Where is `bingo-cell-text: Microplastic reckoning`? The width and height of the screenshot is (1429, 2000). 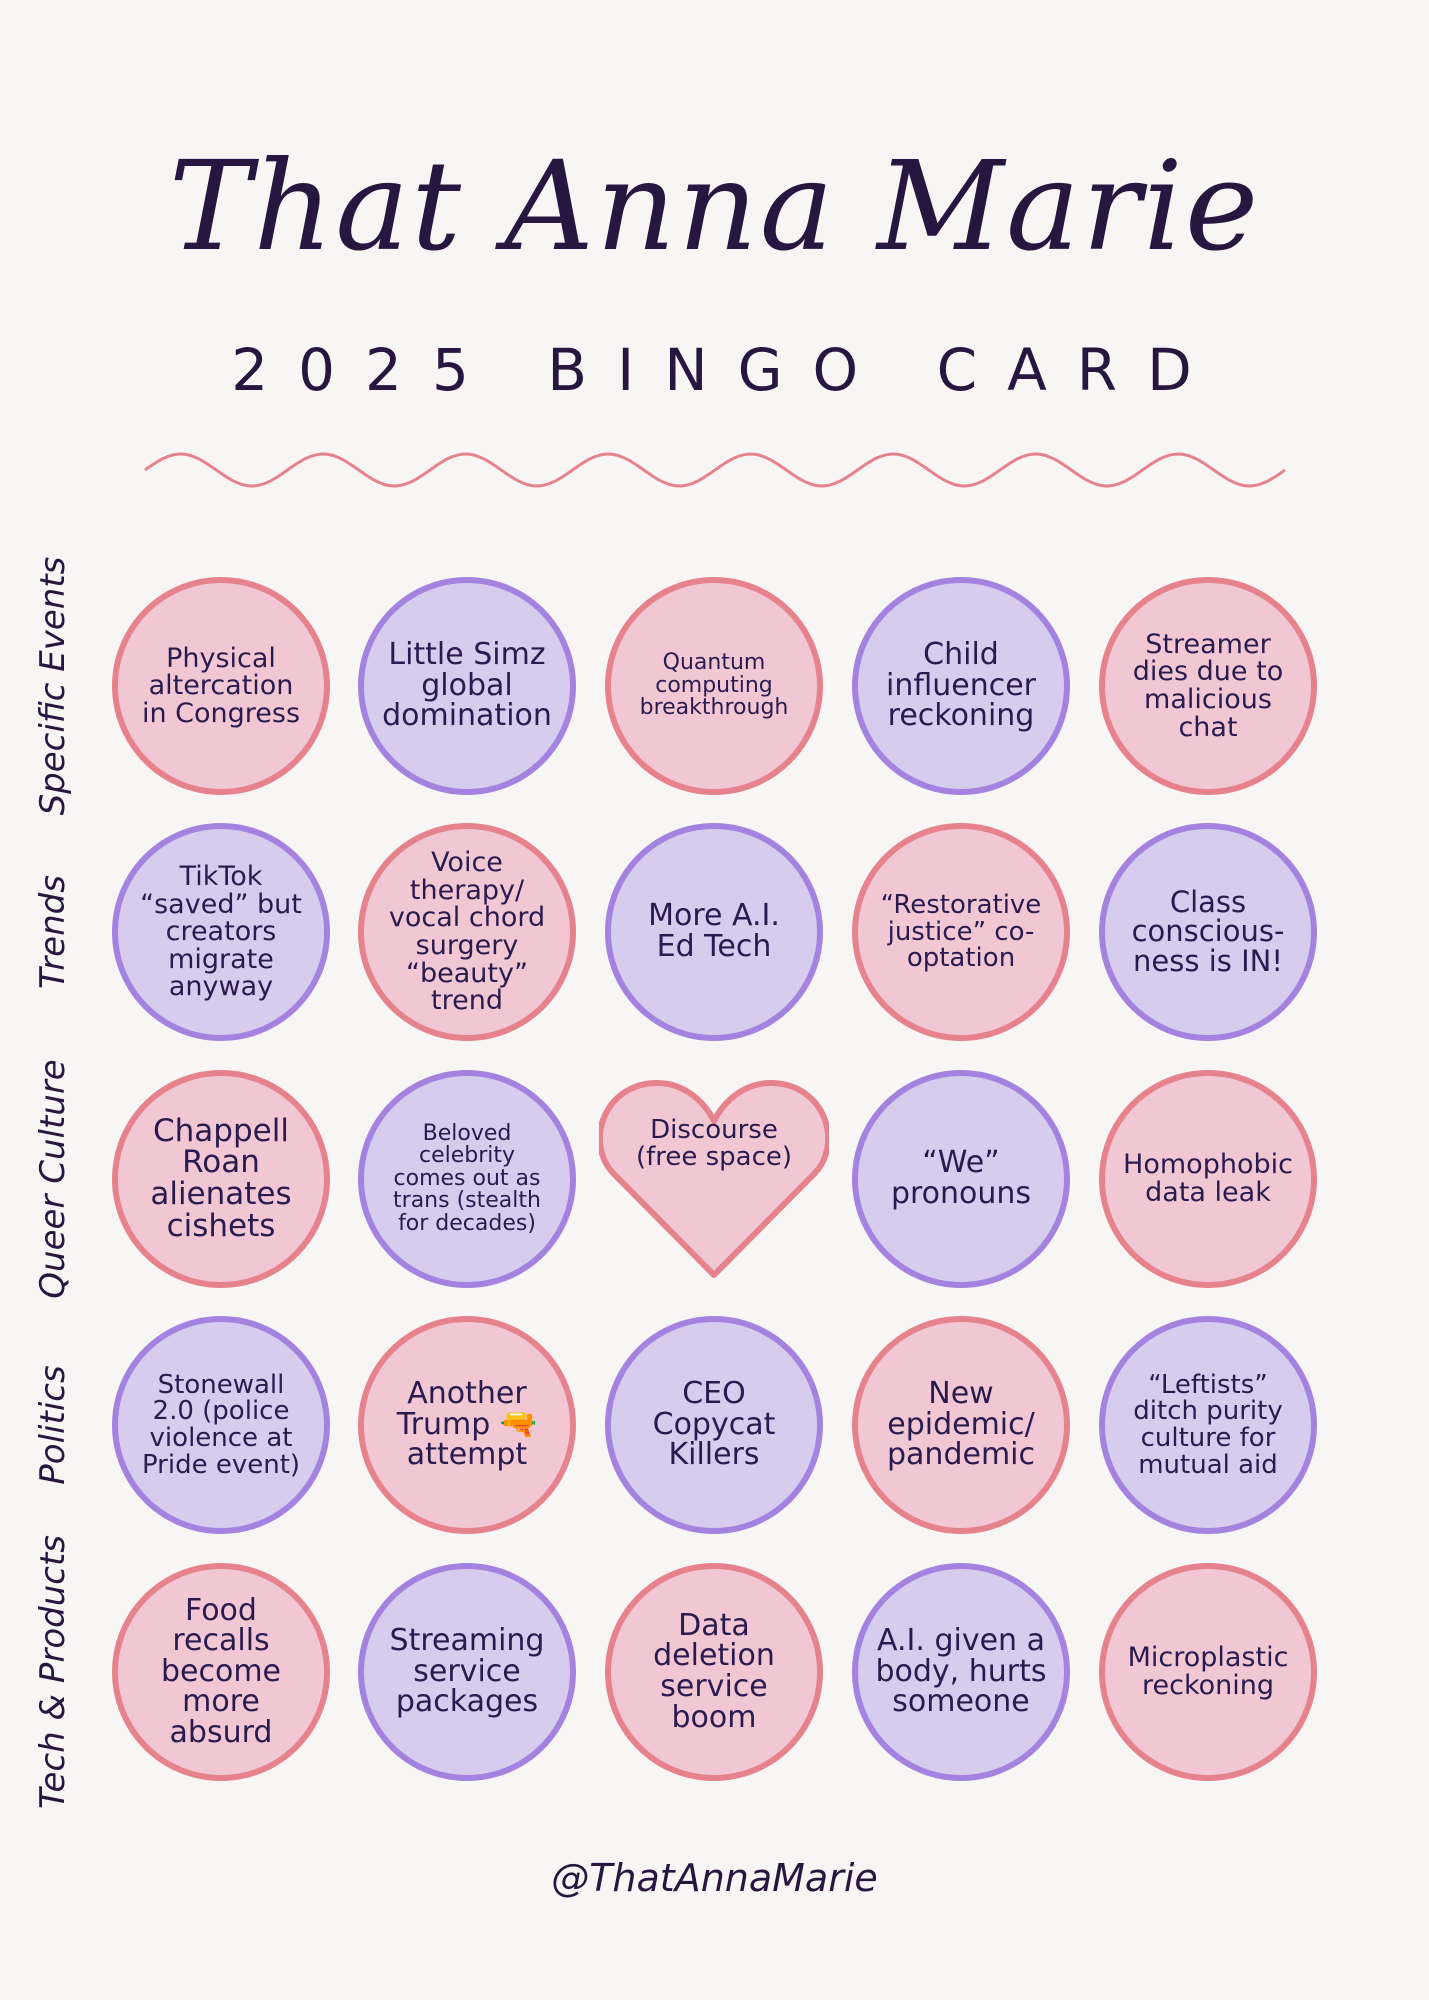
bingo-cell-text: Microplastic reckoning is located at coordinates (1208, 1671).